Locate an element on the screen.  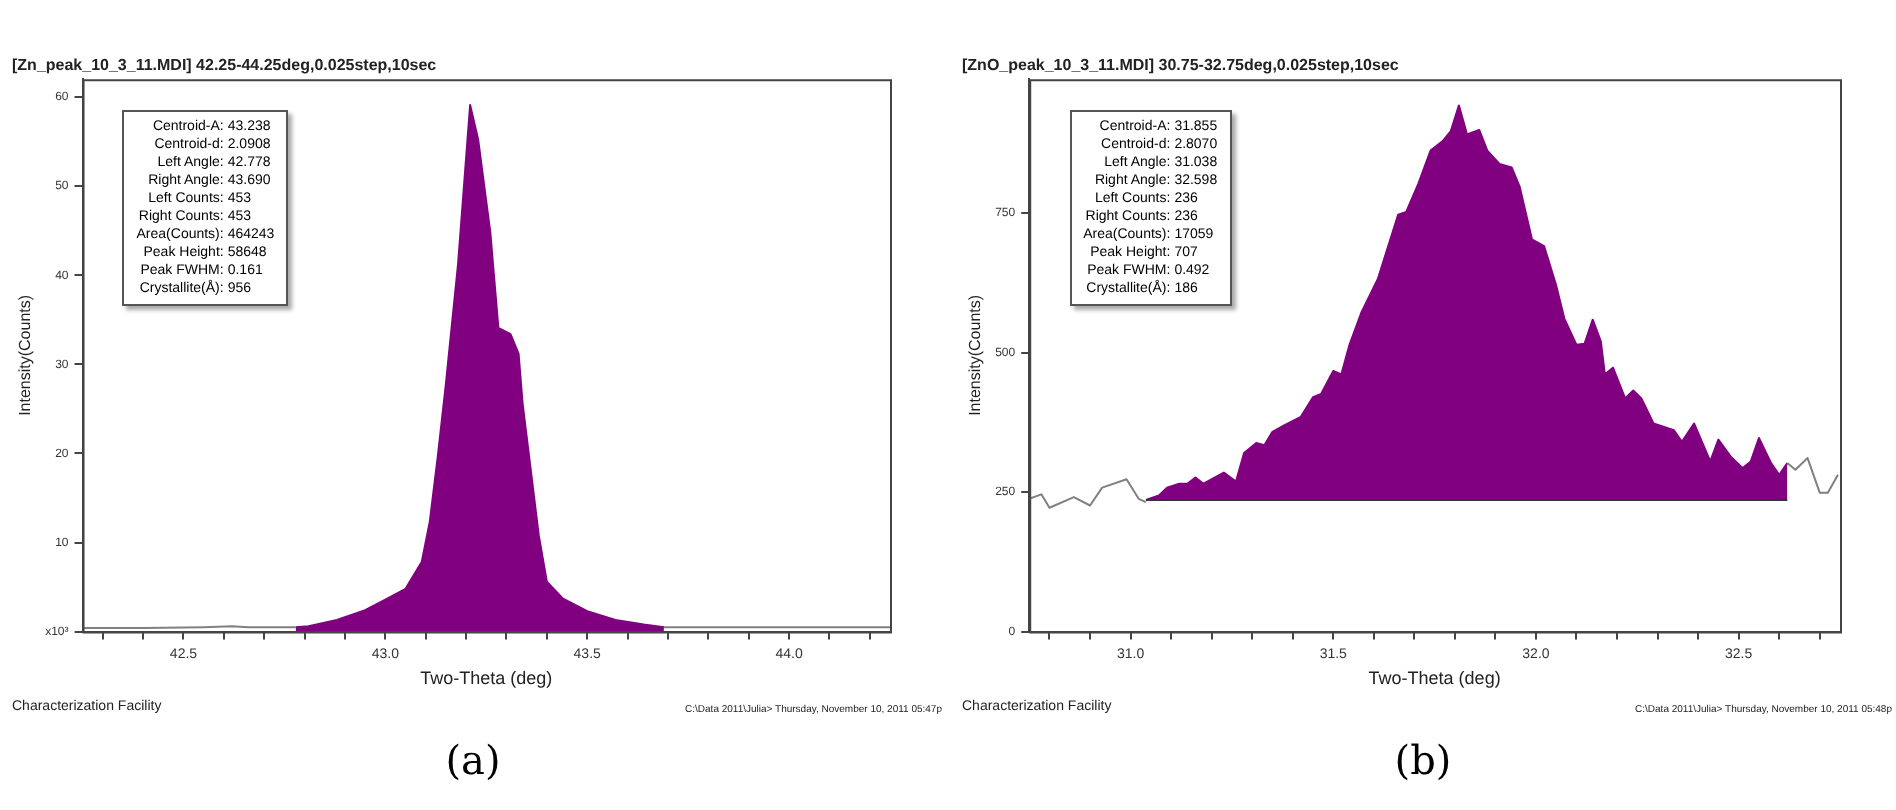
chart-title: [ZnO_peak_10_3_11.MDI] 30.75-32.75deg,0.025step,10sec is located at coordinates (1181, 65).